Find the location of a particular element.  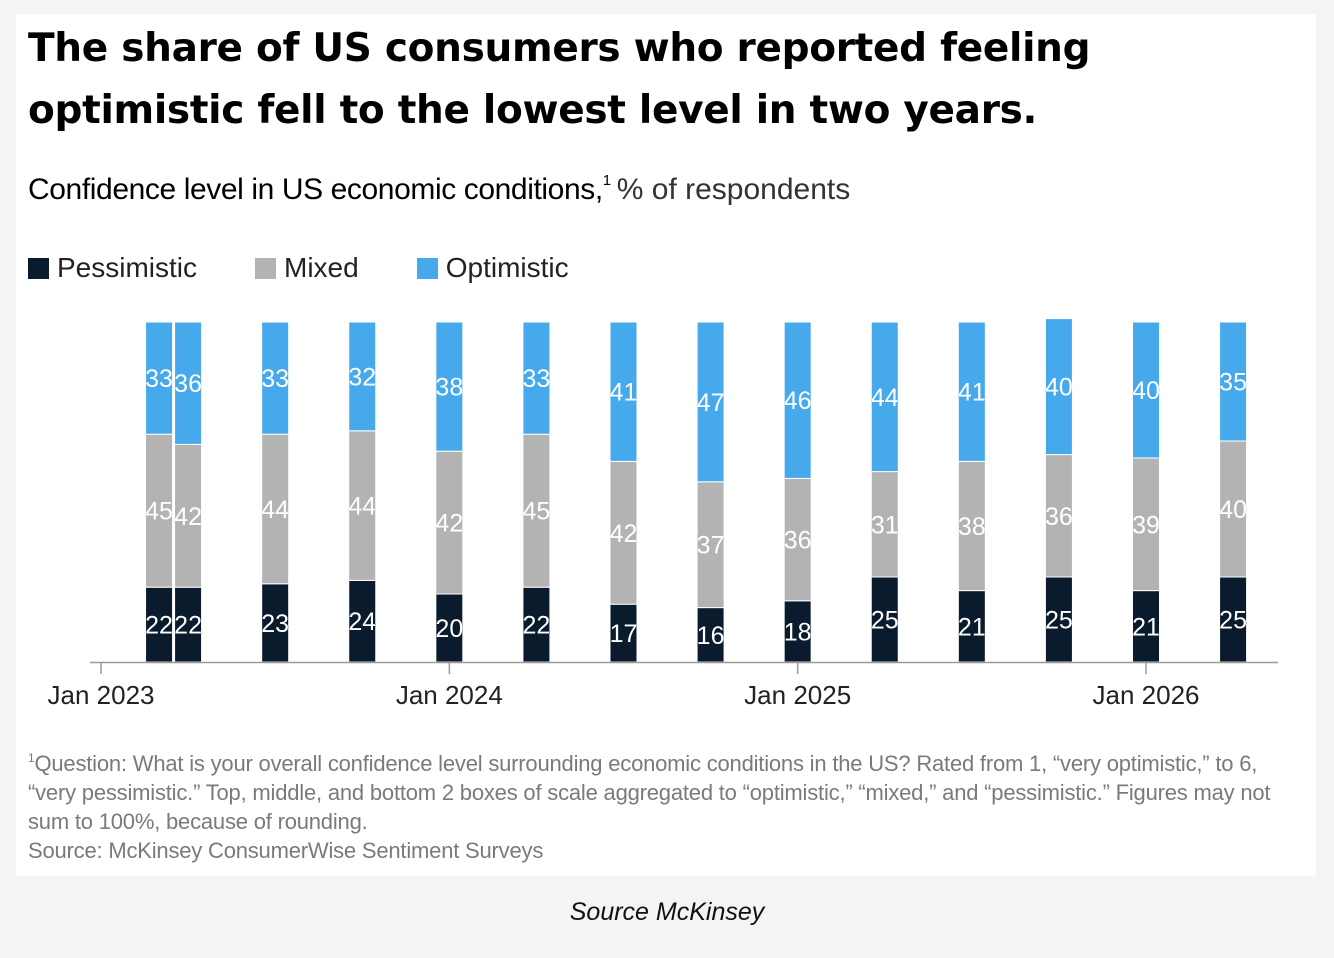

data-label-mixed-13: 39 is located at coordinates (1146, 525).